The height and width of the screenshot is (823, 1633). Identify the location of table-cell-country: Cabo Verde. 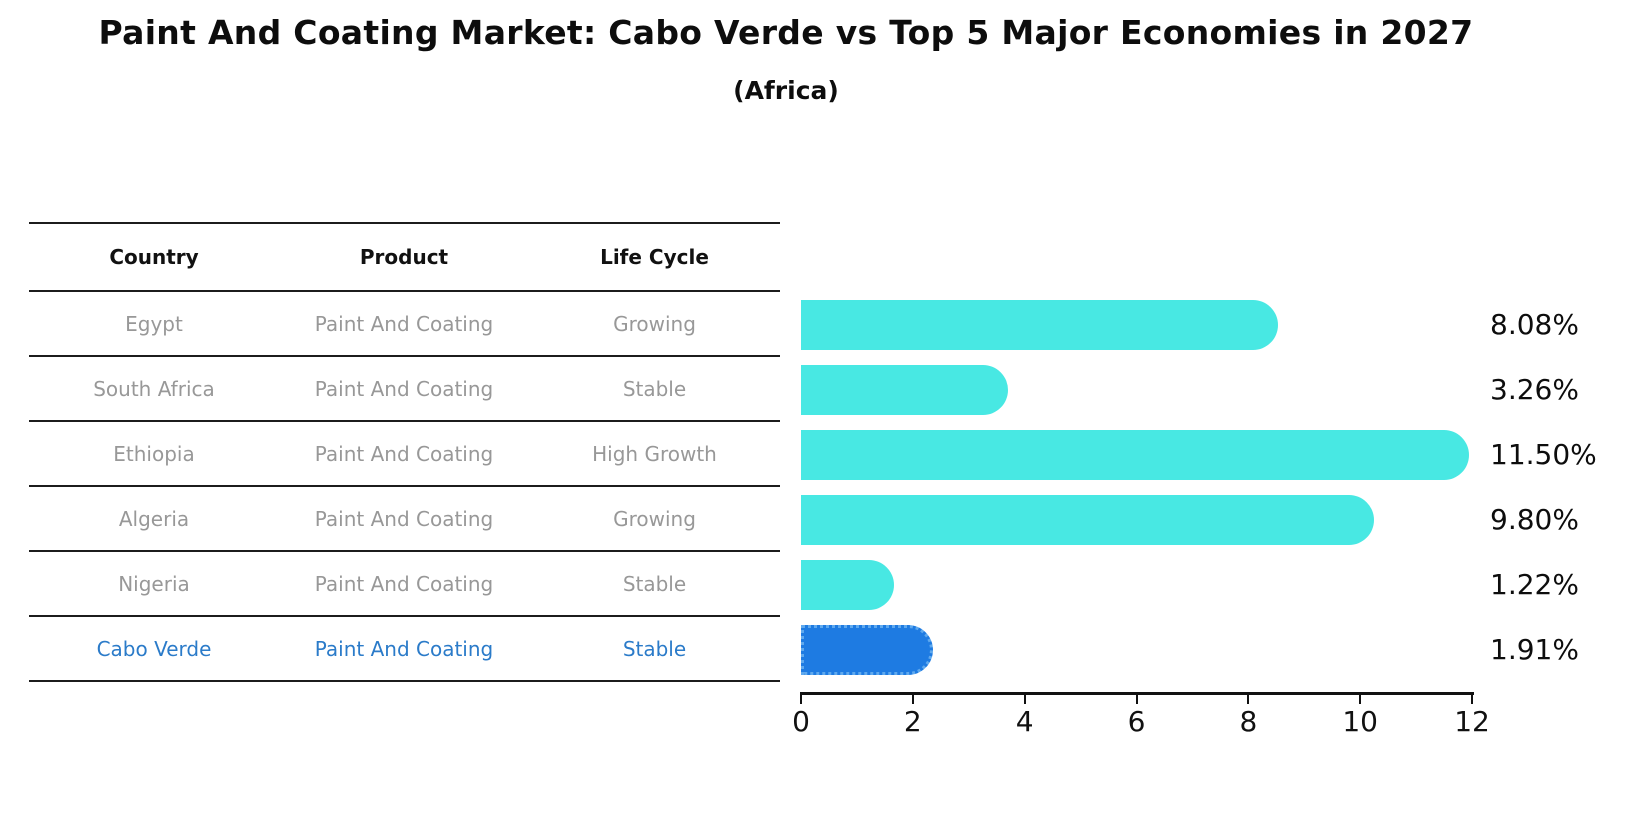
(154, 648).